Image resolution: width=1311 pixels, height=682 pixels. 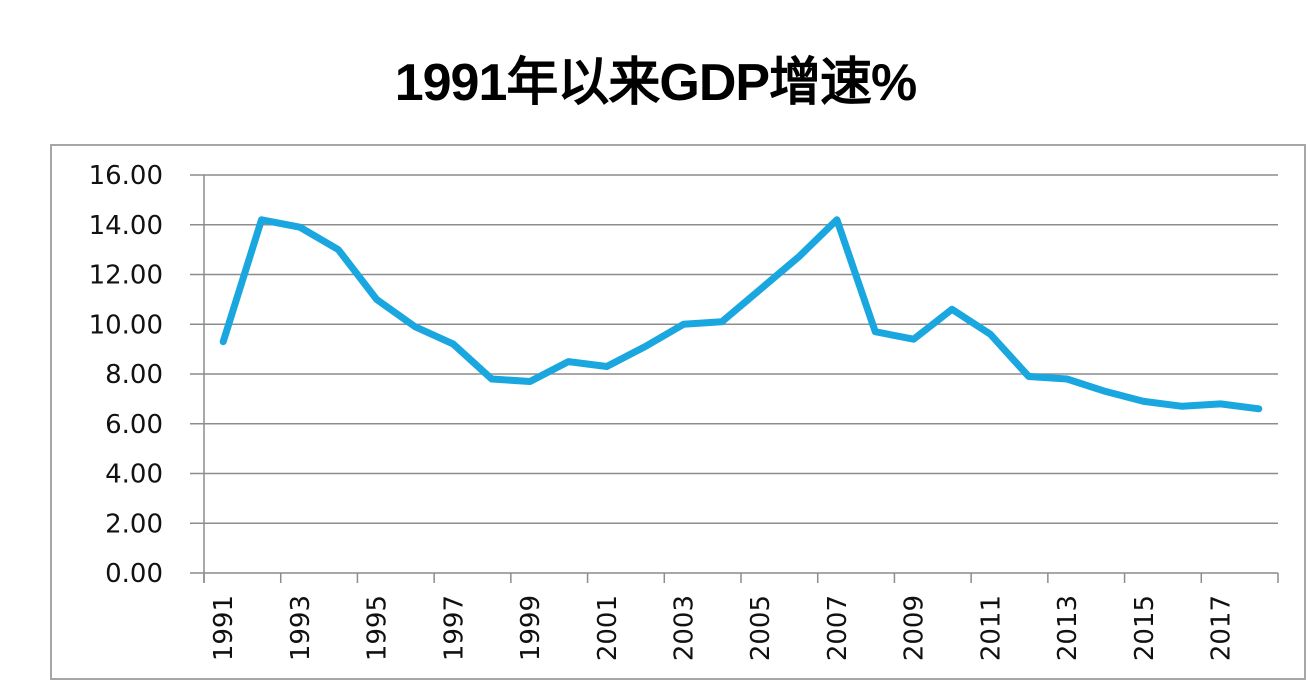 What do you see at coordinates (126, 276) in the screenshot?
I see `y-tick-label: 12.00` at bounding box center [126, 276].